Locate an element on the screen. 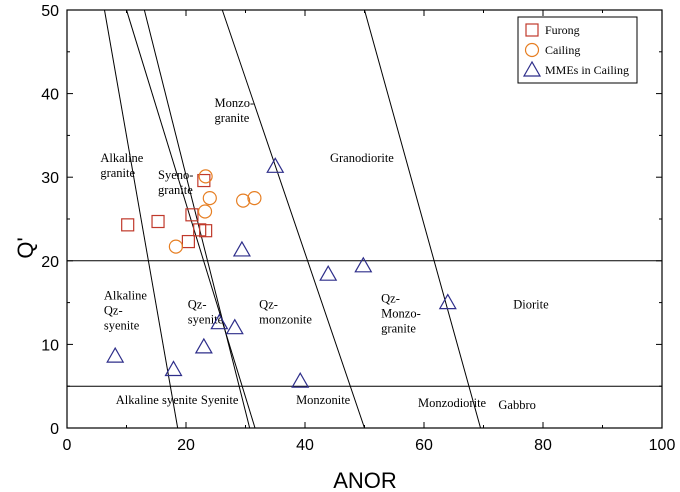 The height and width of the screenshot is (492, 680). region-label: Monzonite is located at coordinates (323, 400).